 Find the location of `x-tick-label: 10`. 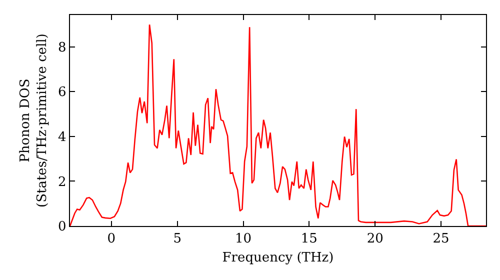

x-tick-label: 10 is located at coordinates (243, 239).